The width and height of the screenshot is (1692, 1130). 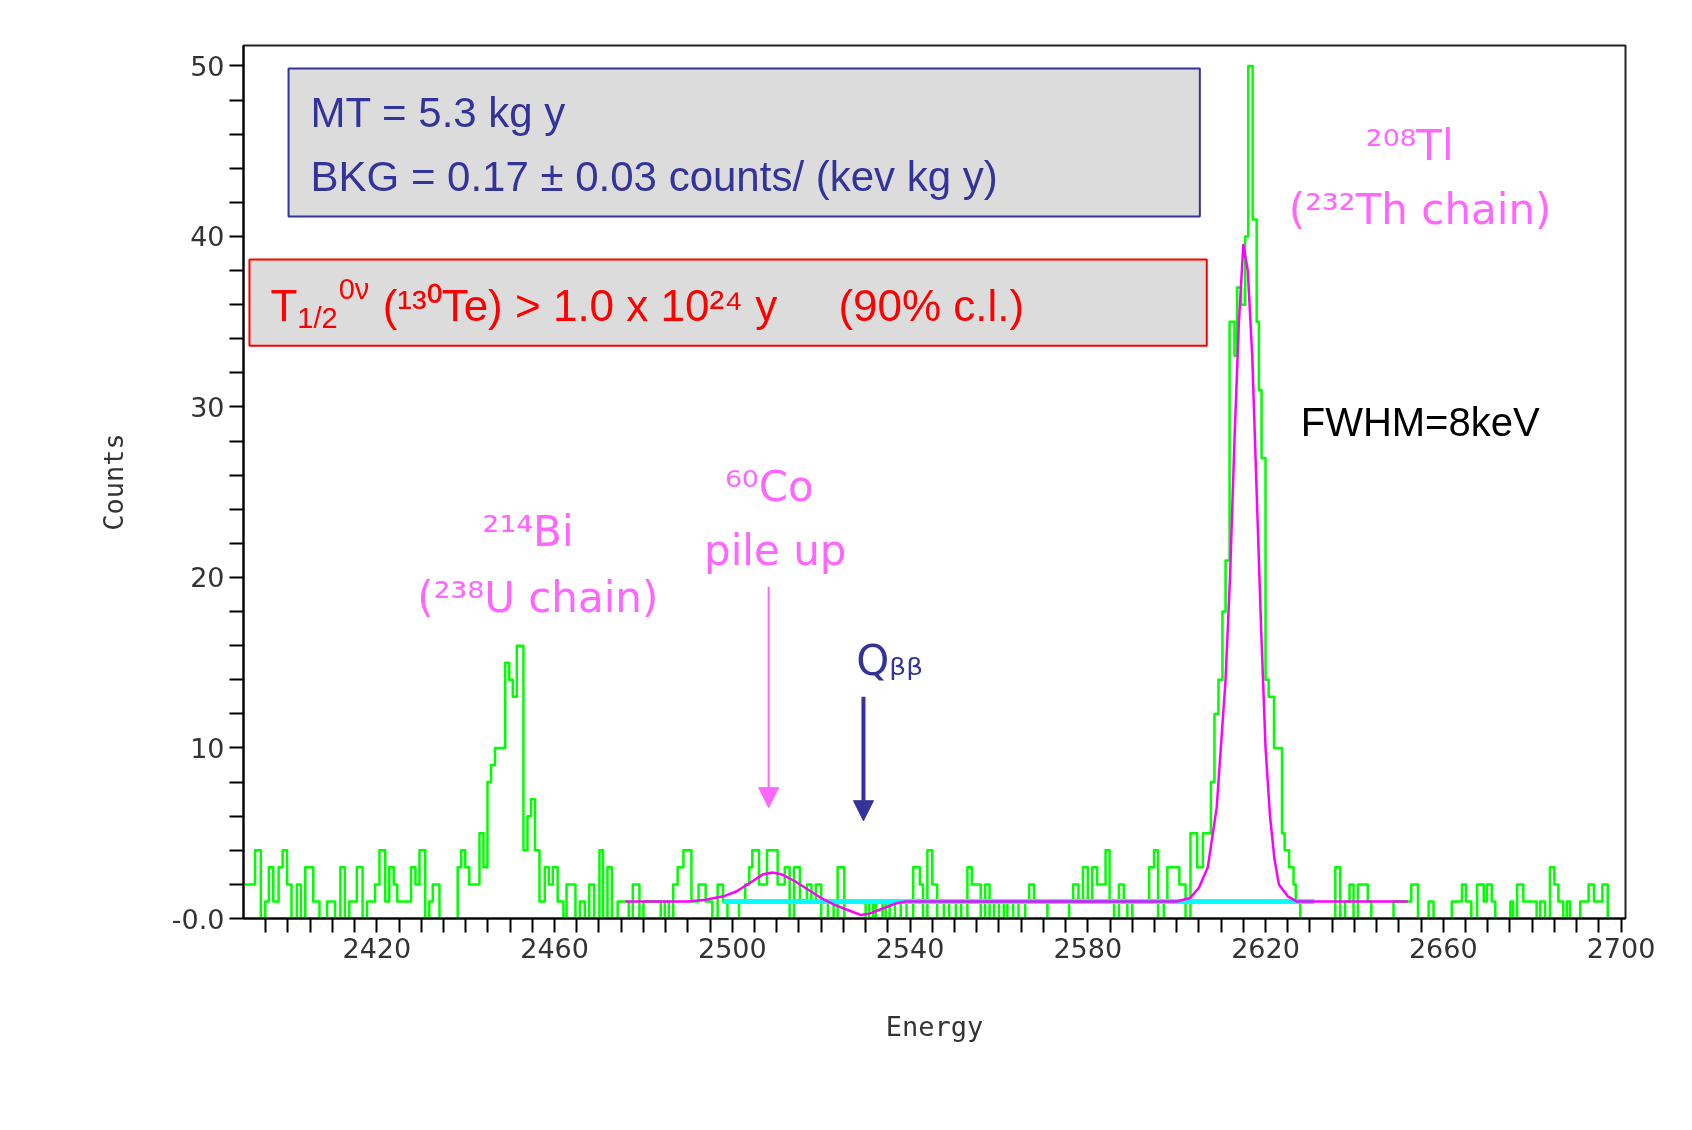 I want to click on annotation: FWHM=8keV, so click(x=1420, y=421).